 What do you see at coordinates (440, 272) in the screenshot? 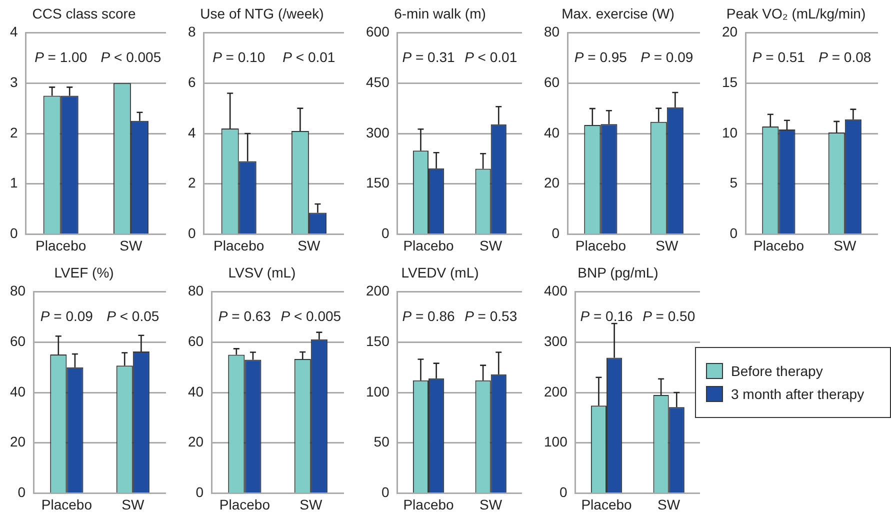
I see `chart-title: LVEDV (mL)` at bounding box center [440, 272].